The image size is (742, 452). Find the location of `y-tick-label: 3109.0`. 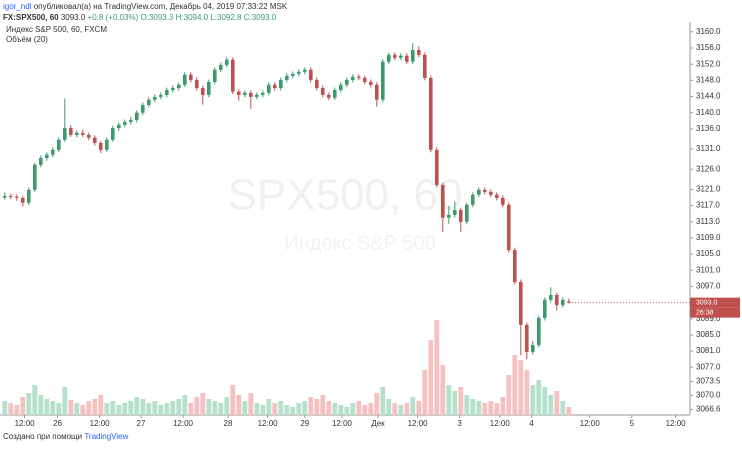

y-tick-label: 3109.0 is located at coordinates (708, 237).